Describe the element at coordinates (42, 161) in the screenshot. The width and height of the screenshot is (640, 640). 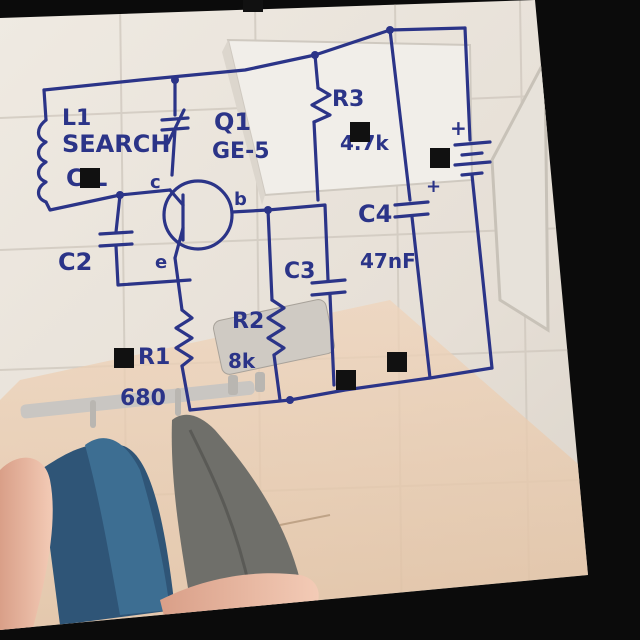
I see `search-coil` at that location.